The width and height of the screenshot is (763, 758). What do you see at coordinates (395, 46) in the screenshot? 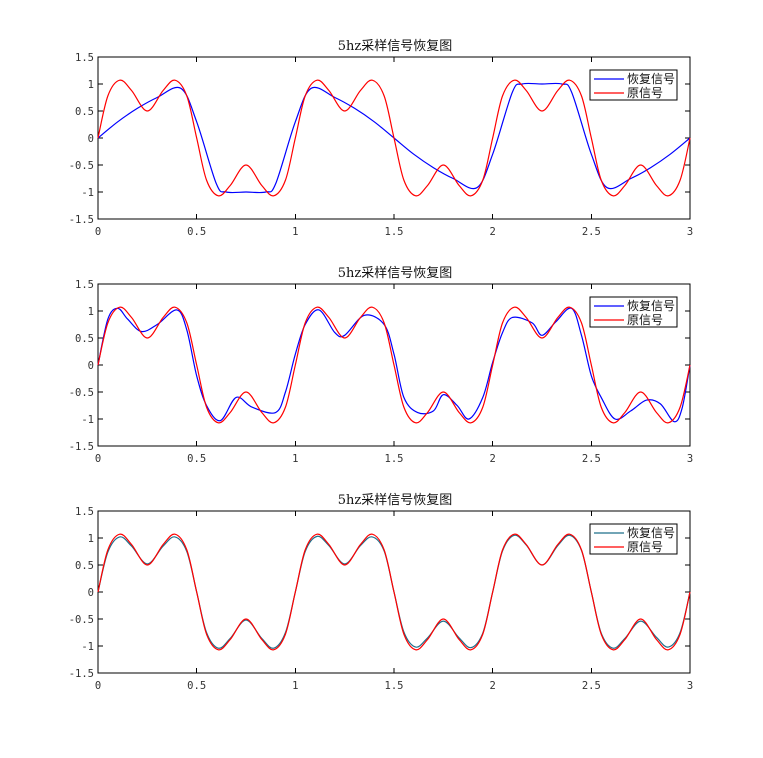
I see `chart-title-1: 5hz采样信号恢复图` at bounding box center [395, 46].